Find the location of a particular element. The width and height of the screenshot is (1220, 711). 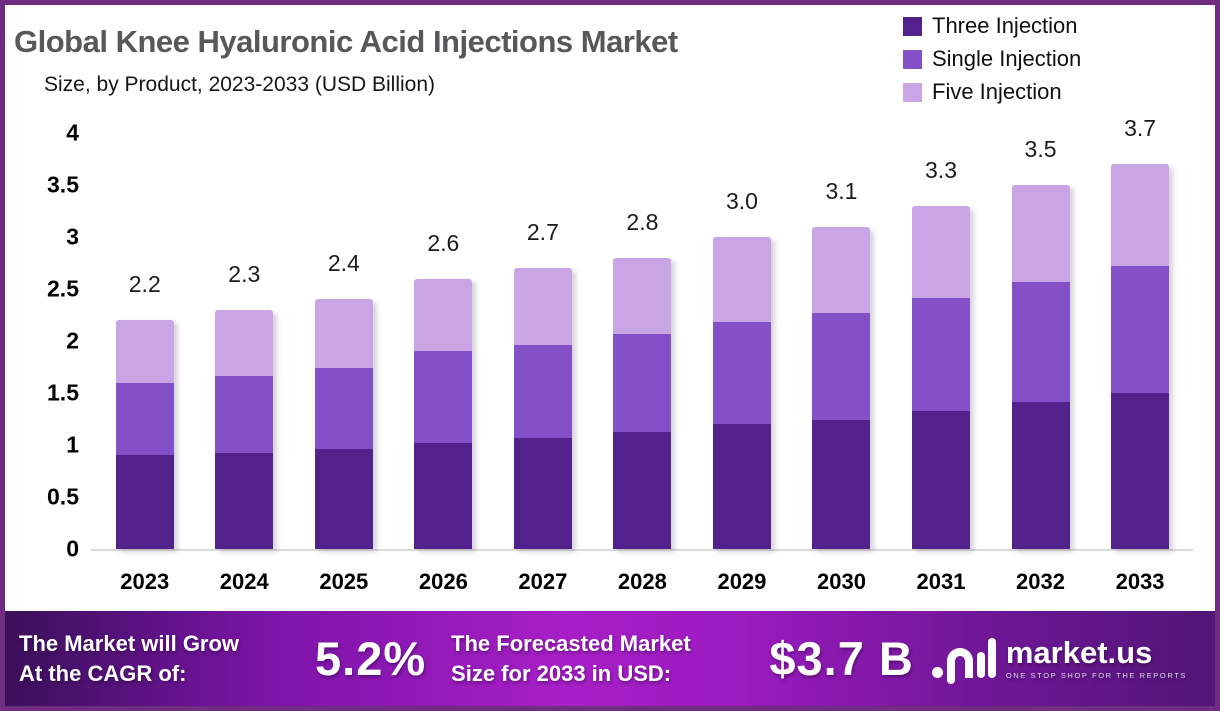

legend-item-2: Five Injection is located at coordinates (992, 92).